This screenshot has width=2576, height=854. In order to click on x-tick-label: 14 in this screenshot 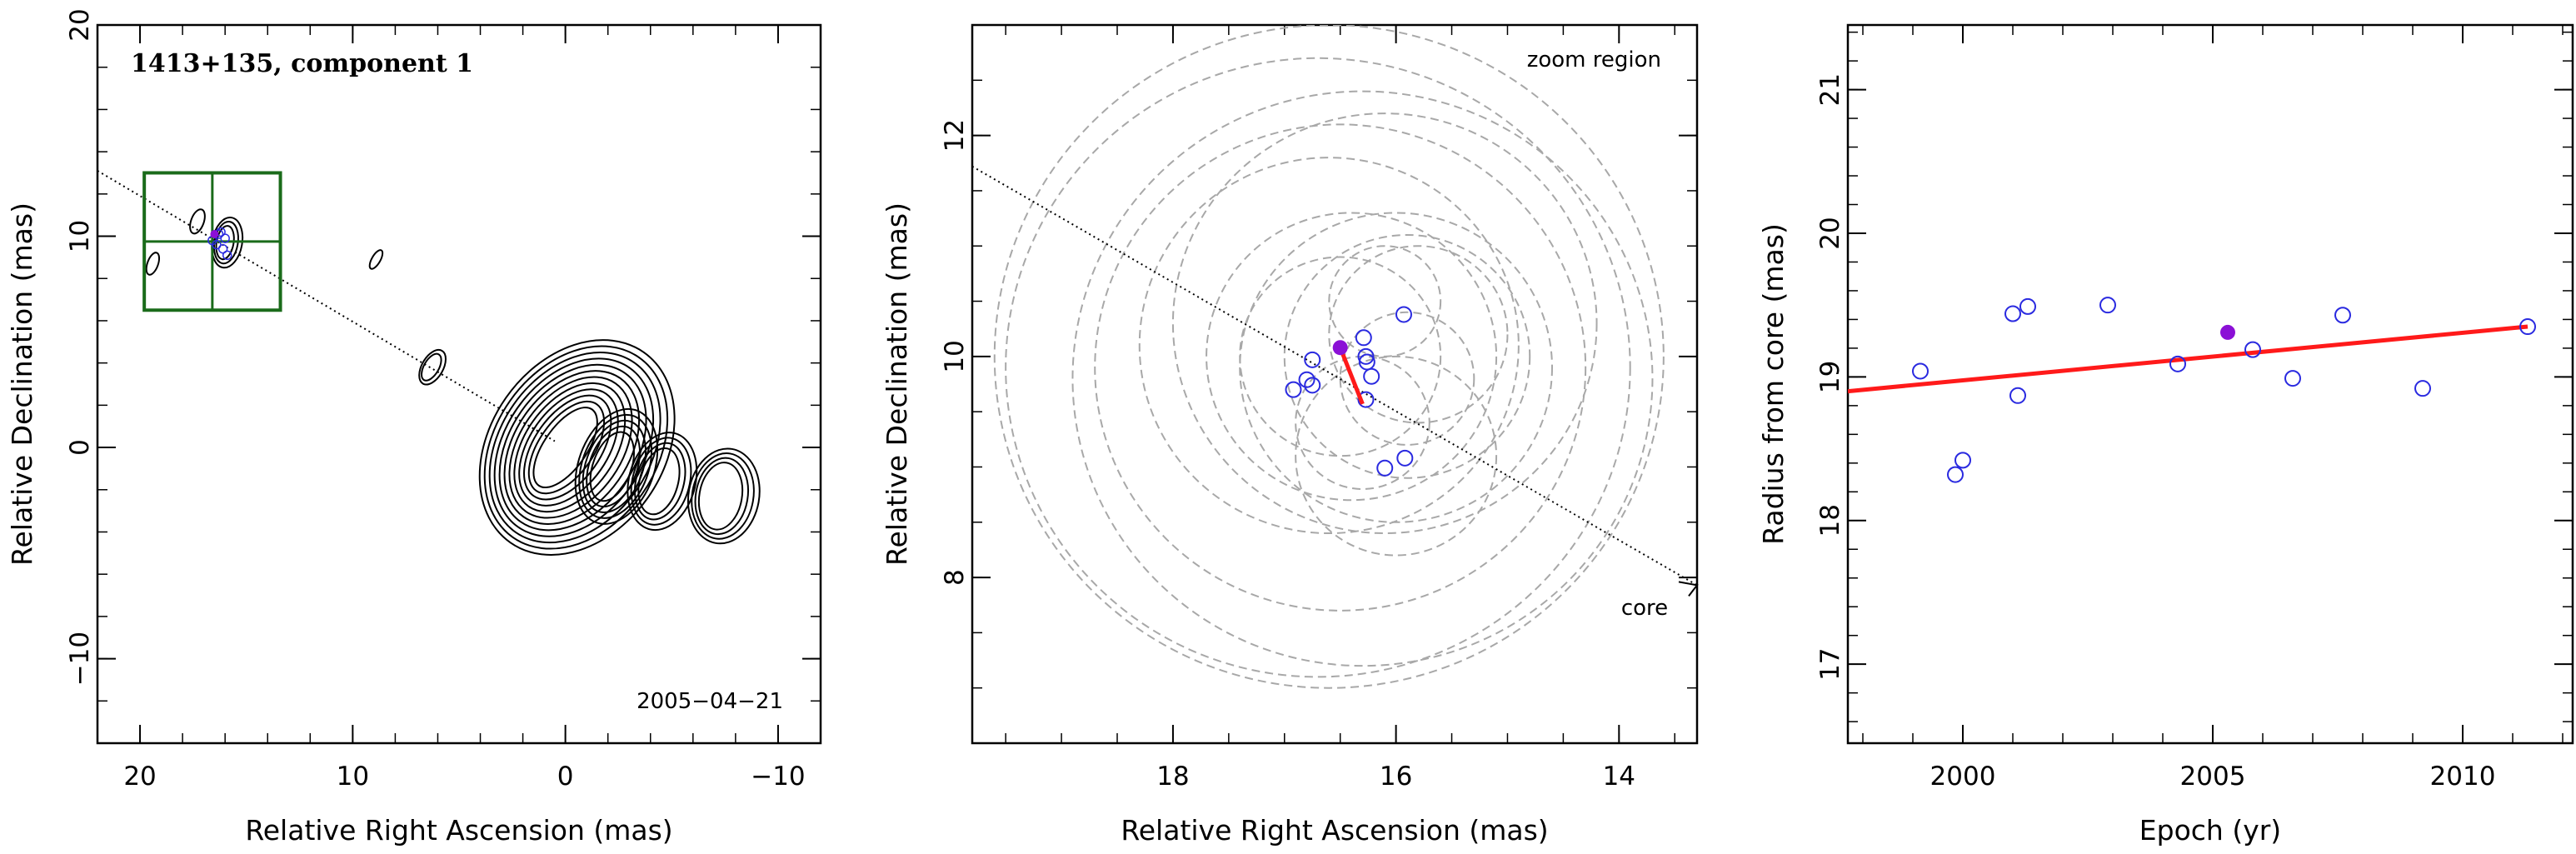, I will do `click(1619, 777)`.